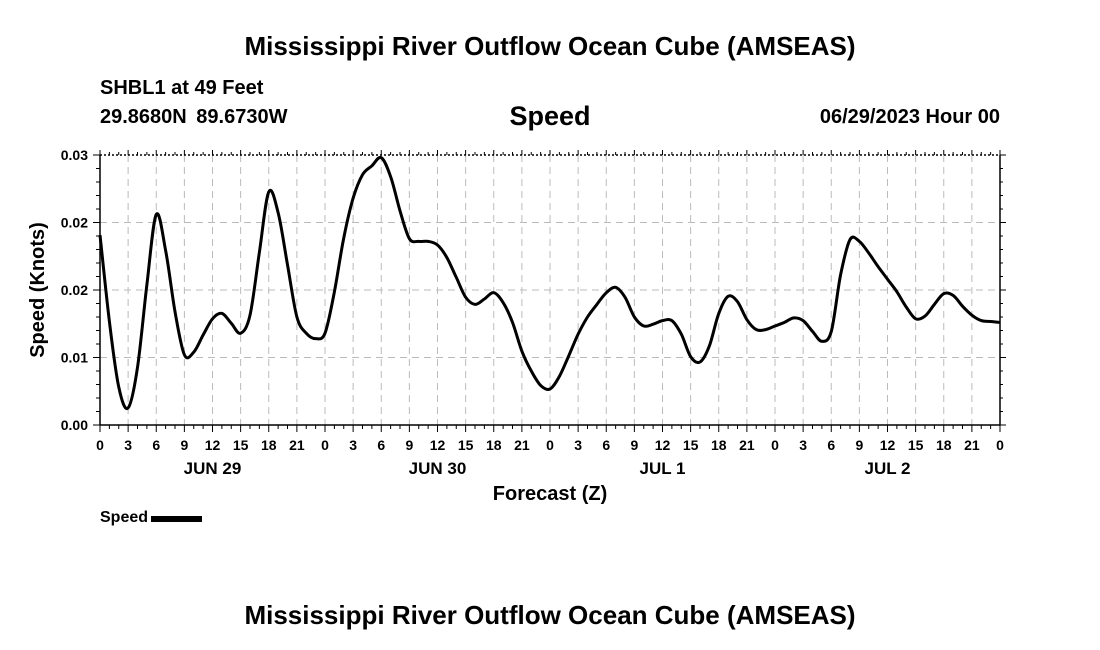 This screenshot has height=650, width=1100. What do you see at coordinates (213, 468) in the screenshot?
I see `day-label: JUN 29` at bounding box center [213, 468].